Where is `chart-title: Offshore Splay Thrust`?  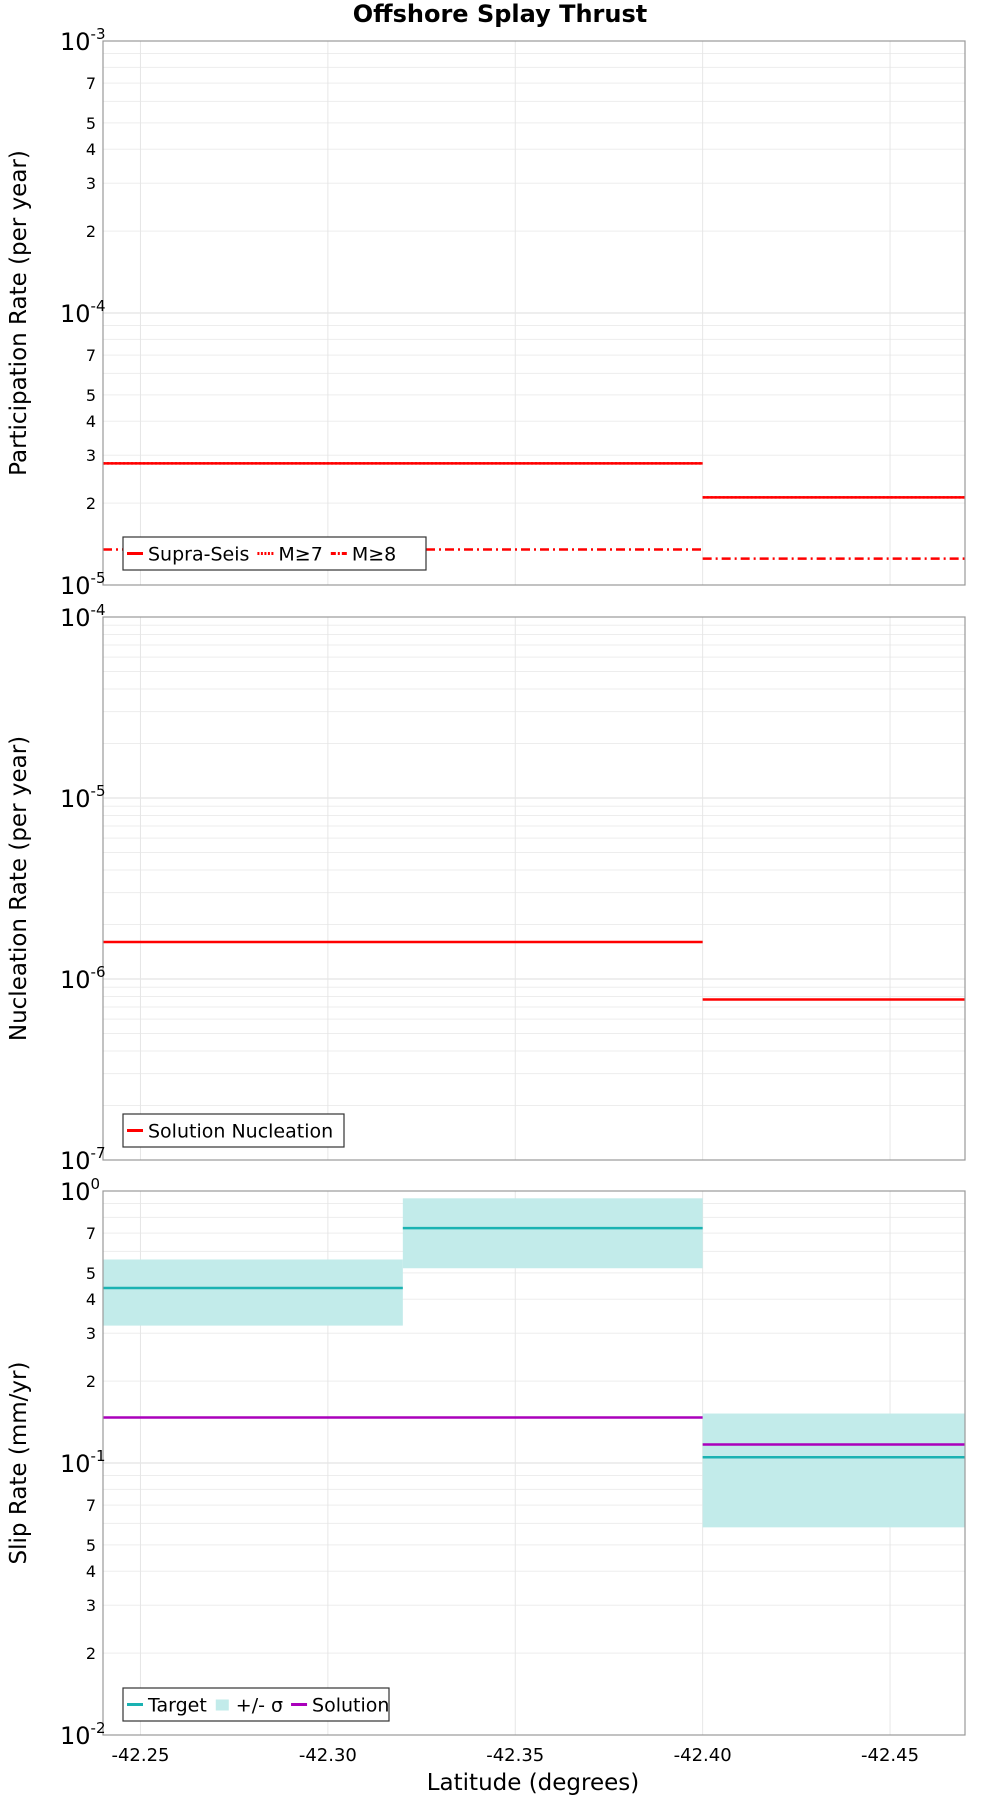 chart-title: Offshore Splay Thrust is located at coordinates (500, 14).